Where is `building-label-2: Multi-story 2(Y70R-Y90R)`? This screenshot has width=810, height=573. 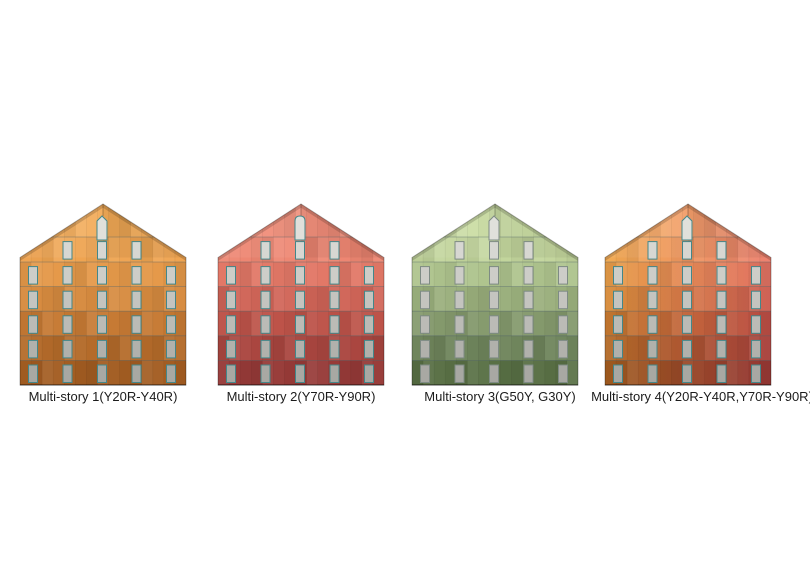
building-label-2: Multi-story 2(Y70R-Y90R) is located at coordinates (301, 396).